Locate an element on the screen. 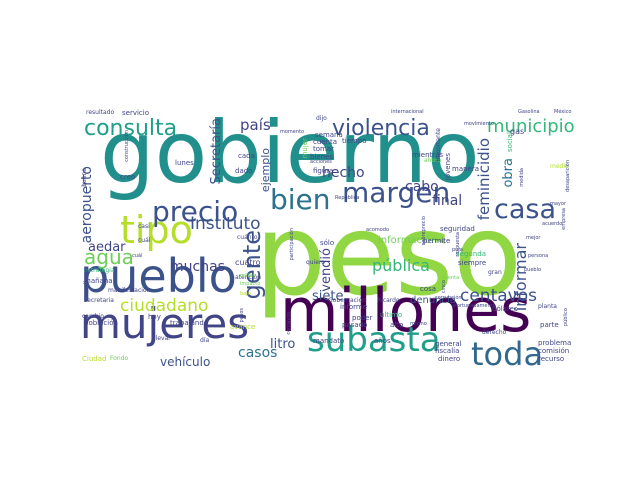 Image resolution: width=640 pixels, height=480 pixels. word: manifestación is located at coordinates (129, 290).